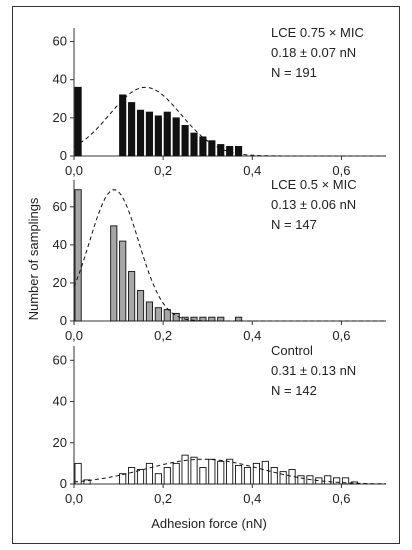  What do you see at coordinates (294, 72) in the screenshot?
I see `panel-n: N = 191` at bounding box center [294, 72].